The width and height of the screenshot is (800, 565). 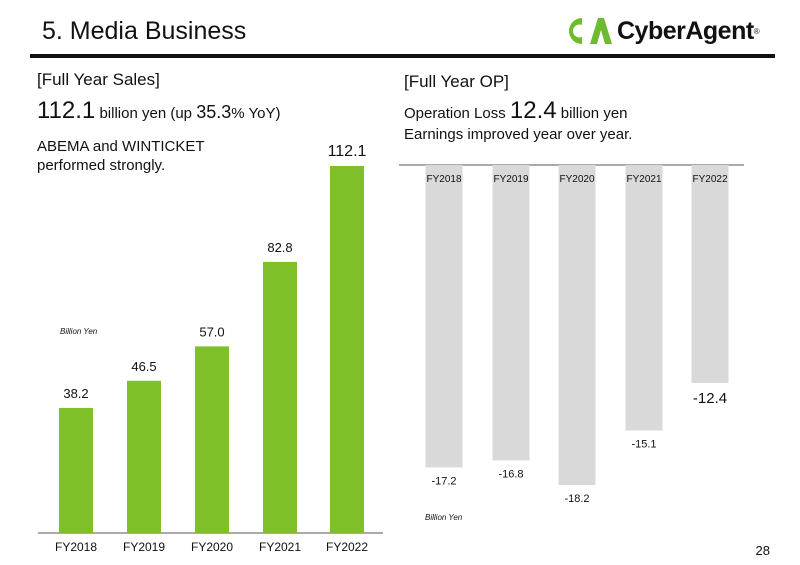 I want to click on op-value-label-FY2021: -15.1, so click(x=643, y=444).